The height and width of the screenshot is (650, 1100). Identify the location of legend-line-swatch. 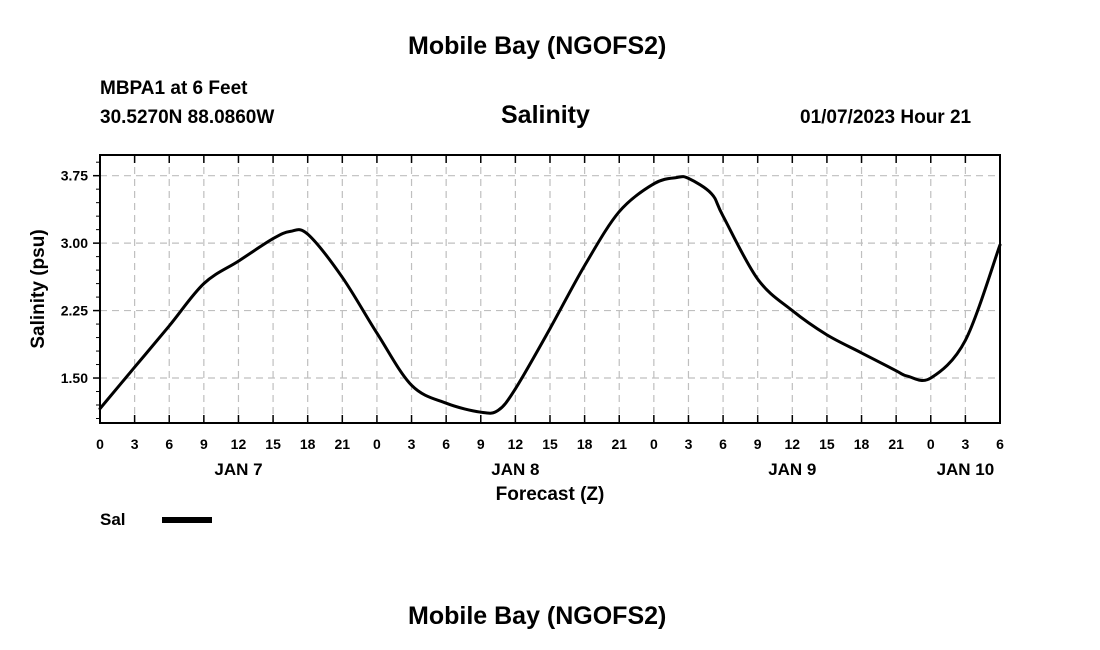
(187, 520).